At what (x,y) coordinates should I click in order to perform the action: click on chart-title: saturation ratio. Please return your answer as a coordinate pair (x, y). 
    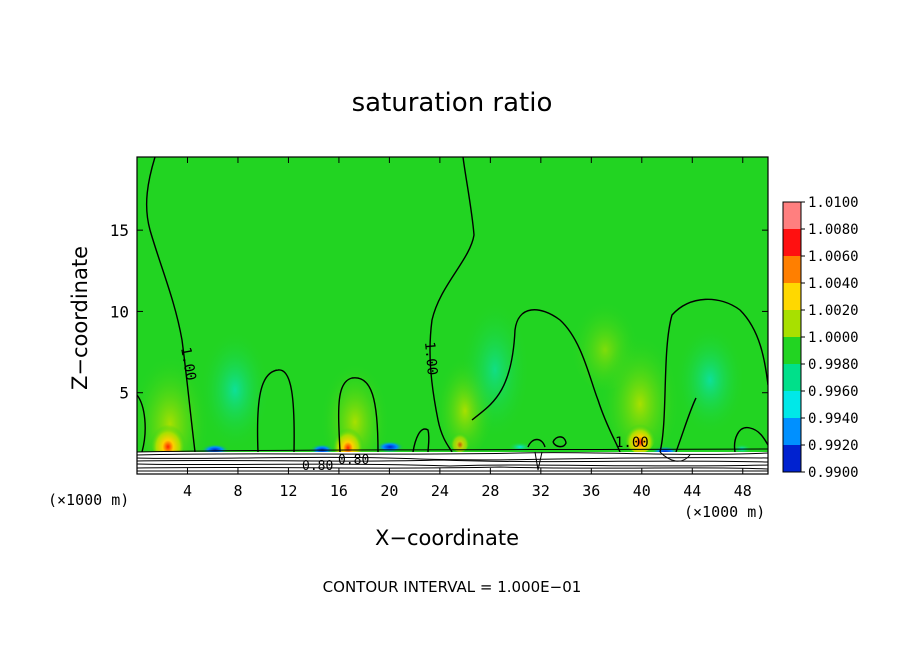
    Looking at the image, I should click on (452, 103).